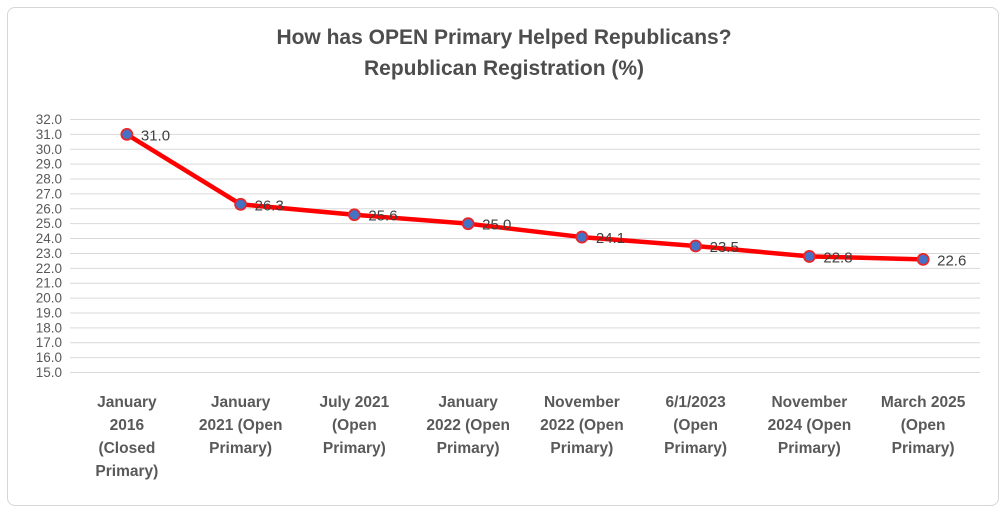 This screenshot has width=1008, height=513. What do you see at coordinates (49, 193) in the screenshot?
I see `y-axis-tick-label: 27.0` at bounding box center [49, 193].